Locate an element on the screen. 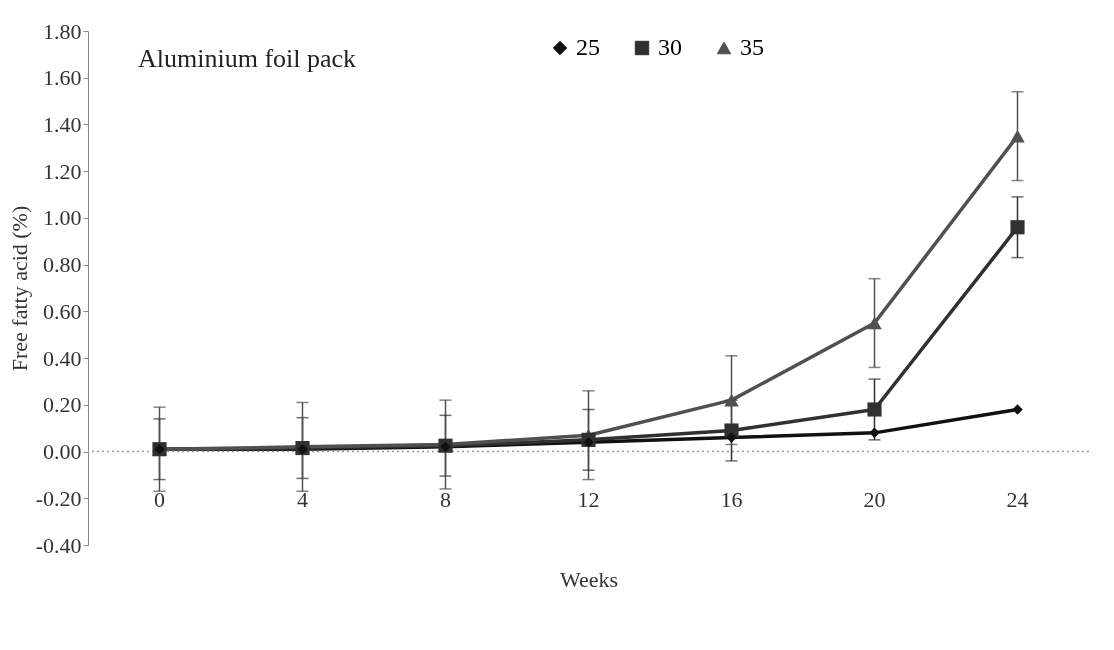 The image size is (1114, 650). y-tick-label: -0.40 is located at coordinates (58, 545).